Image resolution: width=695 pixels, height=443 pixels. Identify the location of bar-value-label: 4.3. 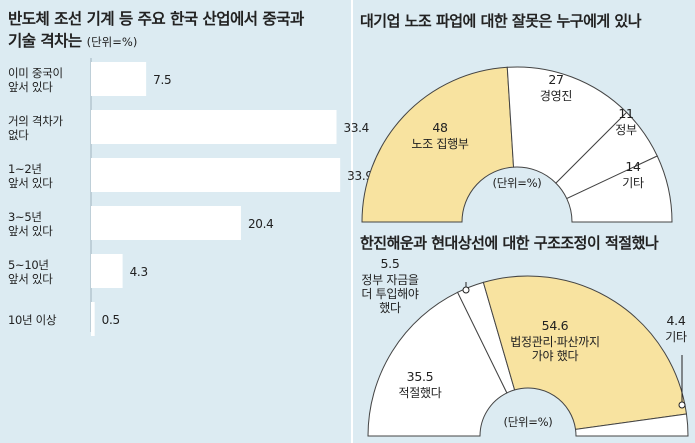
(139, 272).